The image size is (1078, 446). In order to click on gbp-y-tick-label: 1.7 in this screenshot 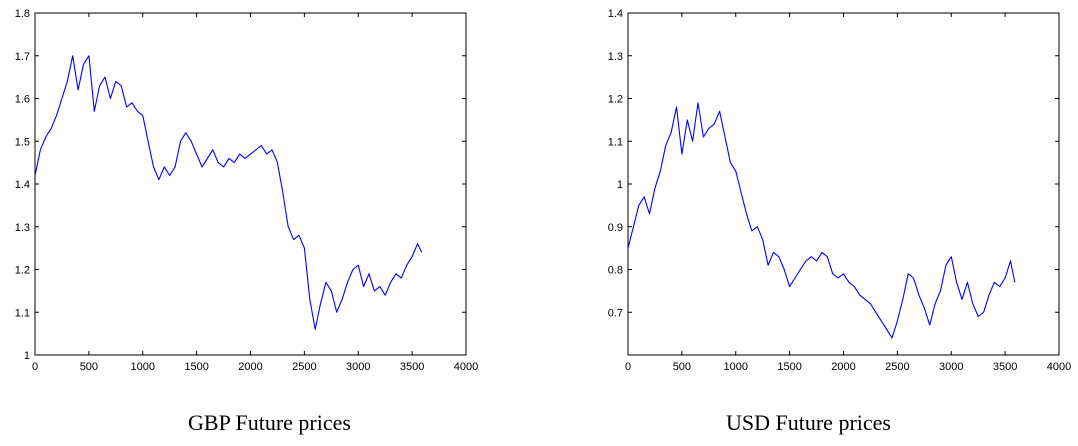, I will do `click(22, 57)`.